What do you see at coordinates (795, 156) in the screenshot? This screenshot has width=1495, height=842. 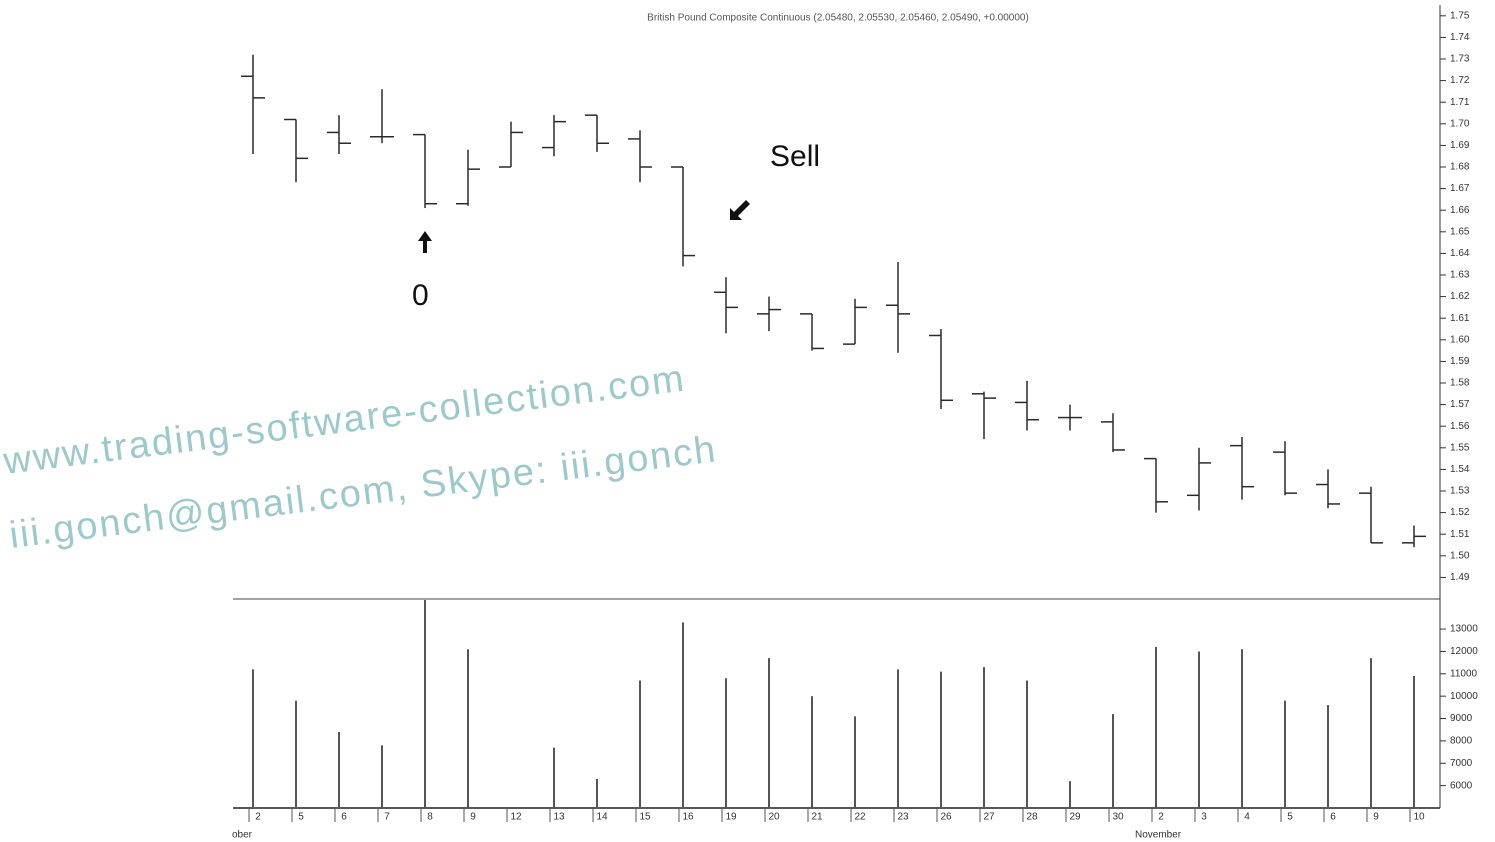 I see `annotation: Sell` at bounding box center [795, 156].